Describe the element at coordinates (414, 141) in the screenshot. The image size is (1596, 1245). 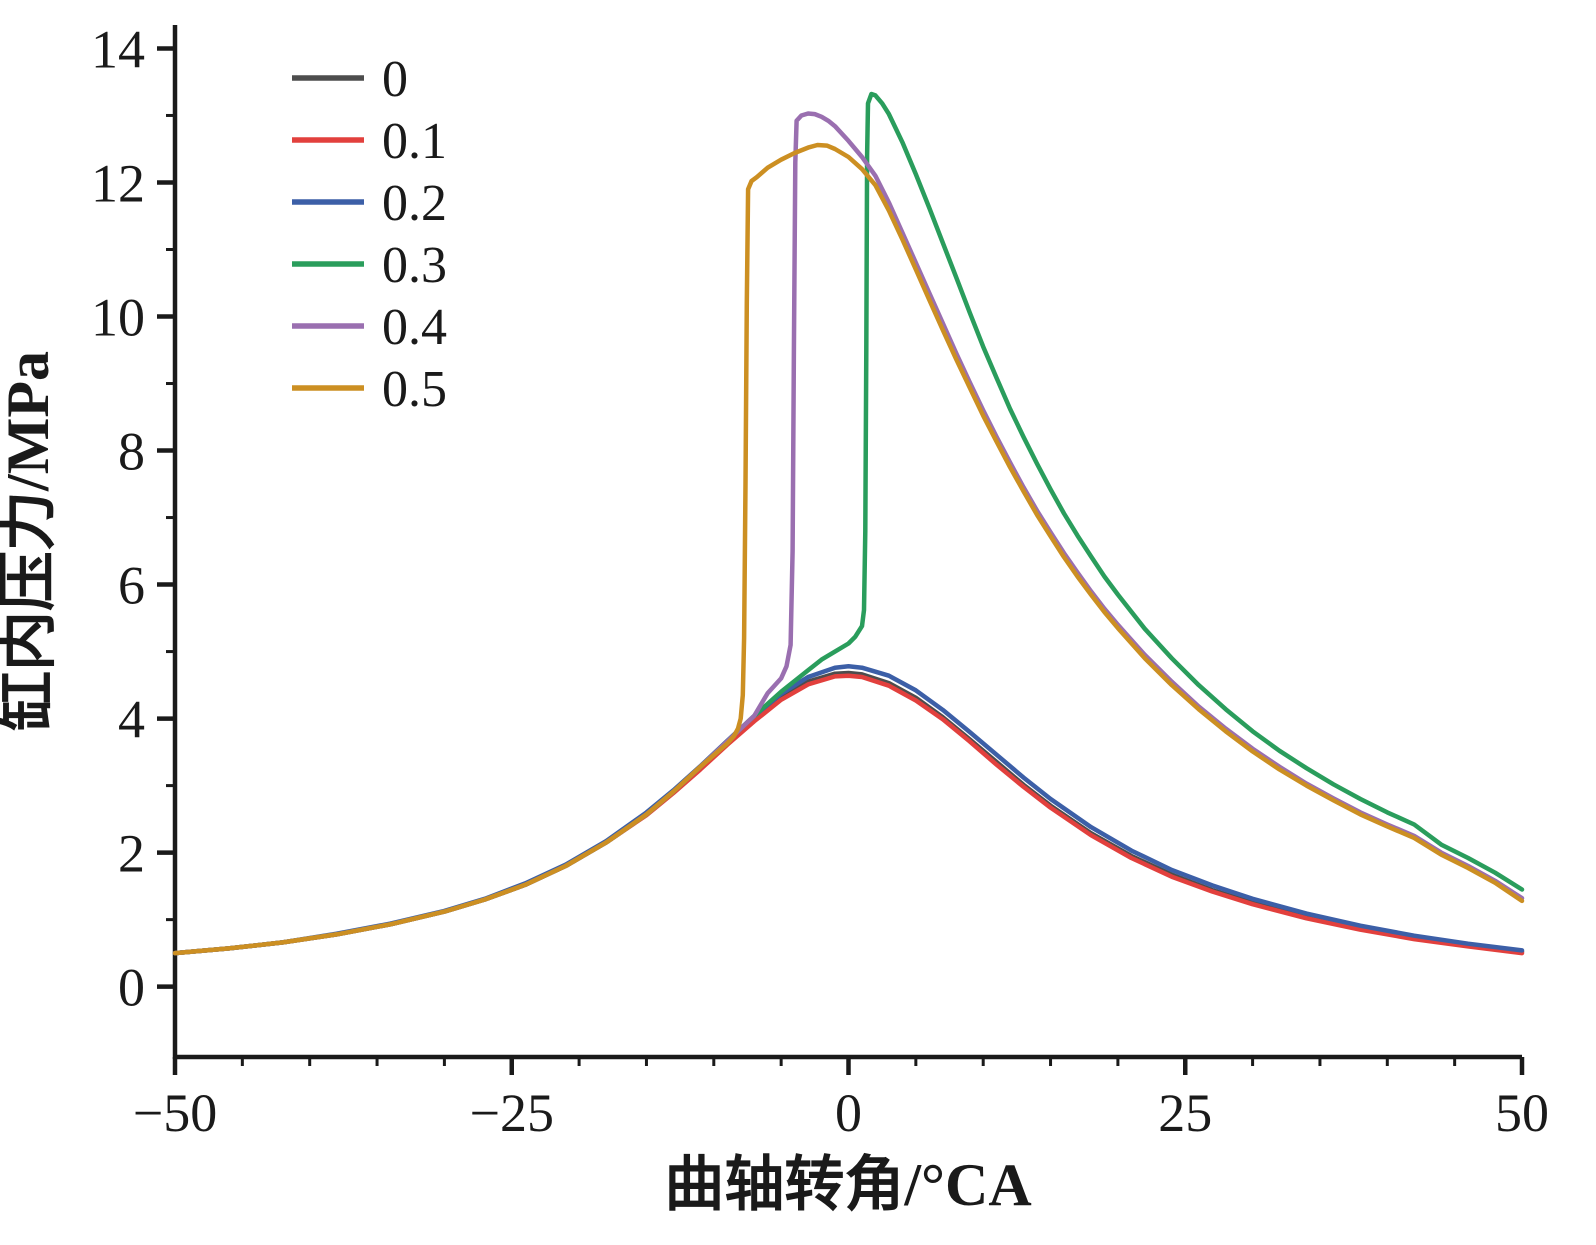
I see `legend-label-0.1: 0.1` at that location.